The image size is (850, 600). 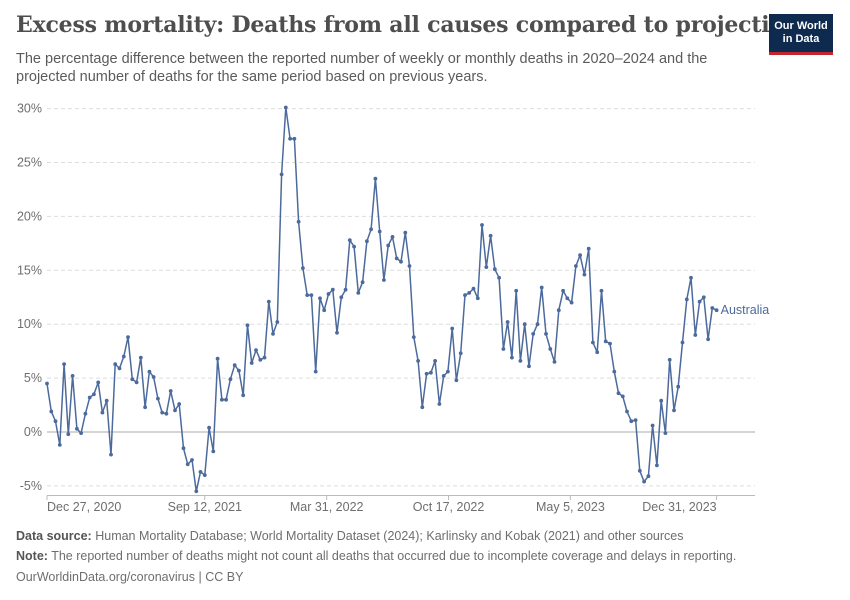 What do you see at coordinates (570, 507) in the screenshot?
I see `x-tick-label: May 5, 2023` at bounding box center [570, 507].